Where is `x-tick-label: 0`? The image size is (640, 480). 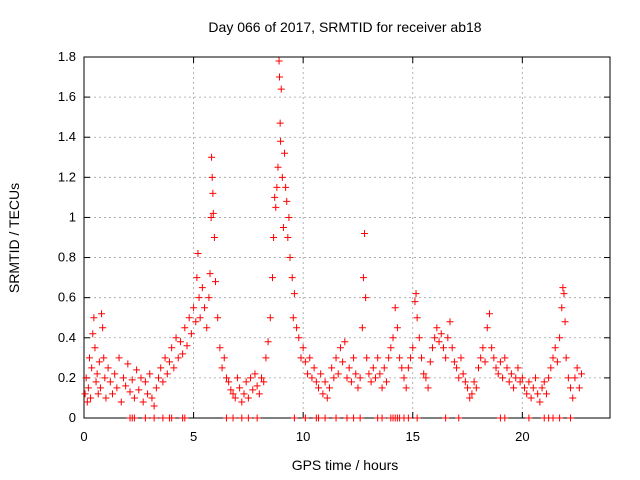 x-tick-label: 0 is located at coordinates (83, 436).